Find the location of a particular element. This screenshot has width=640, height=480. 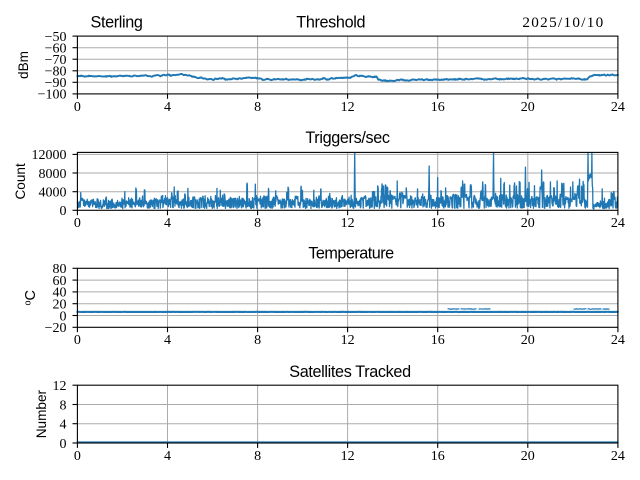

svg-text: Triggers/sec is located at coordinates (347, 138).